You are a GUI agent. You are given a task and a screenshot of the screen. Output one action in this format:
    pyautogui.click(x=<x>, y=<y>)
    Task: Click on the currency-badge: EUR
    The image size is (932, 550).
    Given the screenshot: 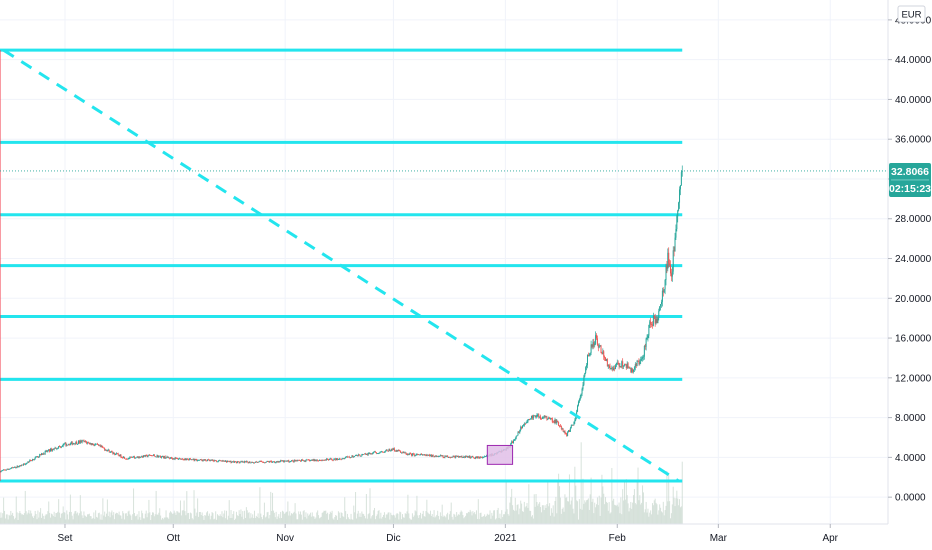 What is the action you would take?
    pyautogui.click(x=911, y=14)
    